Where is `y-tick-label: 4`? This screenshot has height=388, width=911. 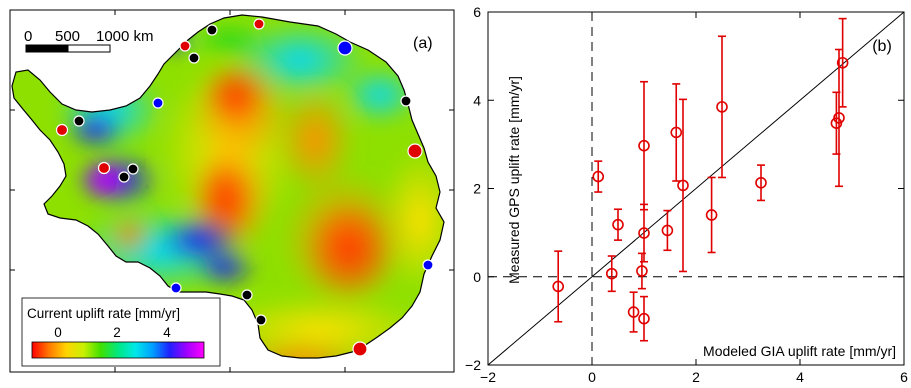 y-tick-label: 4 is located at coordinates (477, 100).